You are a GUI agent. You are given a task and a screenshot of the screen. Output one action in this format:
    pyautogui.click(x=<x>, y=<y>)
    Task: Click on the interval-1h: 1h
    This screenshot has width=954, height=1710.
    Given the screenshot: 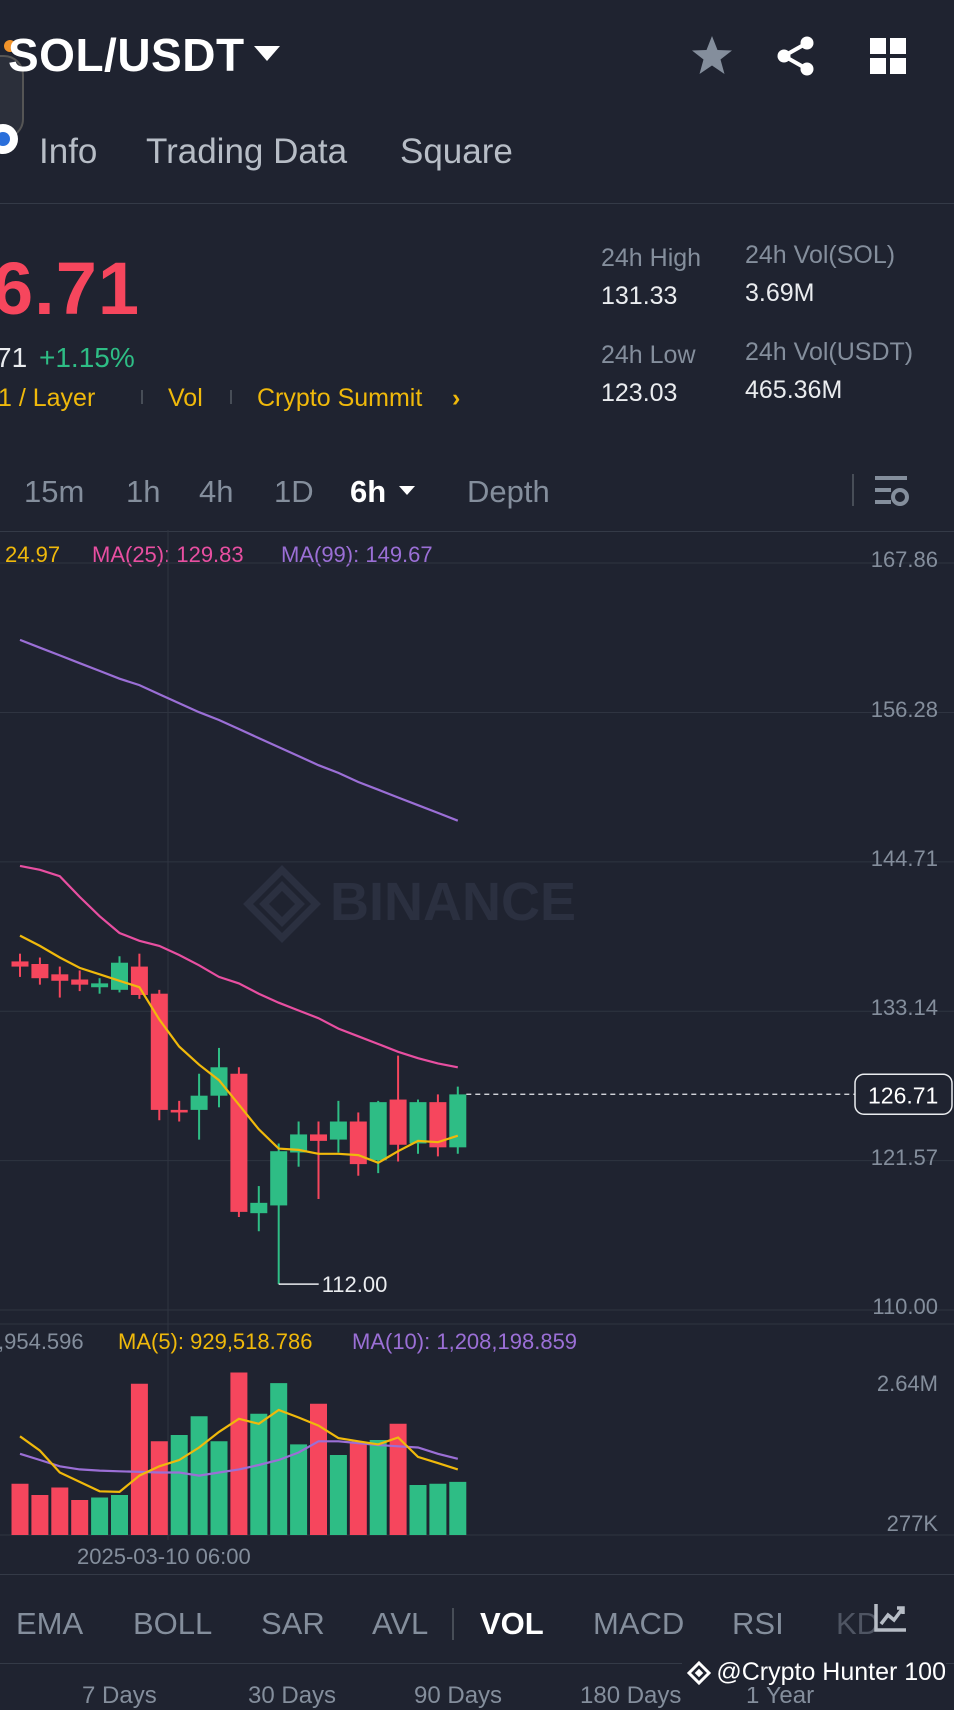 What is the action you would take?
    pyautogui.click(x=143, y=491)
    